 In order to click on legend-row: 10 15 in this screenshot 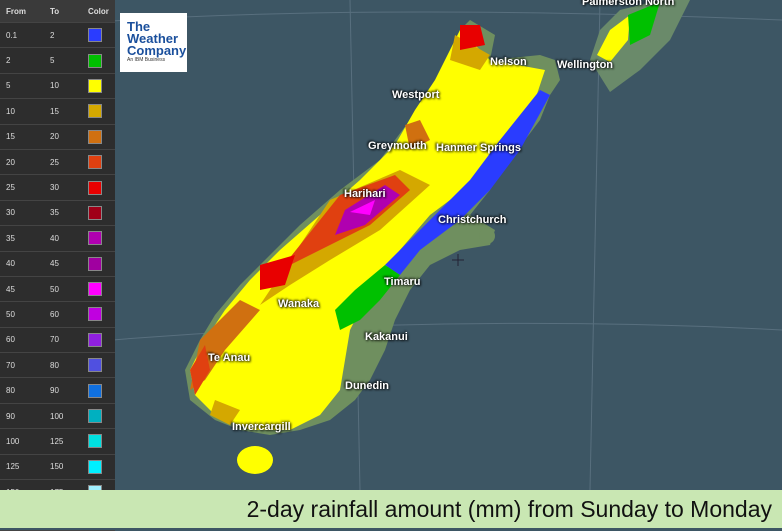, I will do `click(57, 112)`.